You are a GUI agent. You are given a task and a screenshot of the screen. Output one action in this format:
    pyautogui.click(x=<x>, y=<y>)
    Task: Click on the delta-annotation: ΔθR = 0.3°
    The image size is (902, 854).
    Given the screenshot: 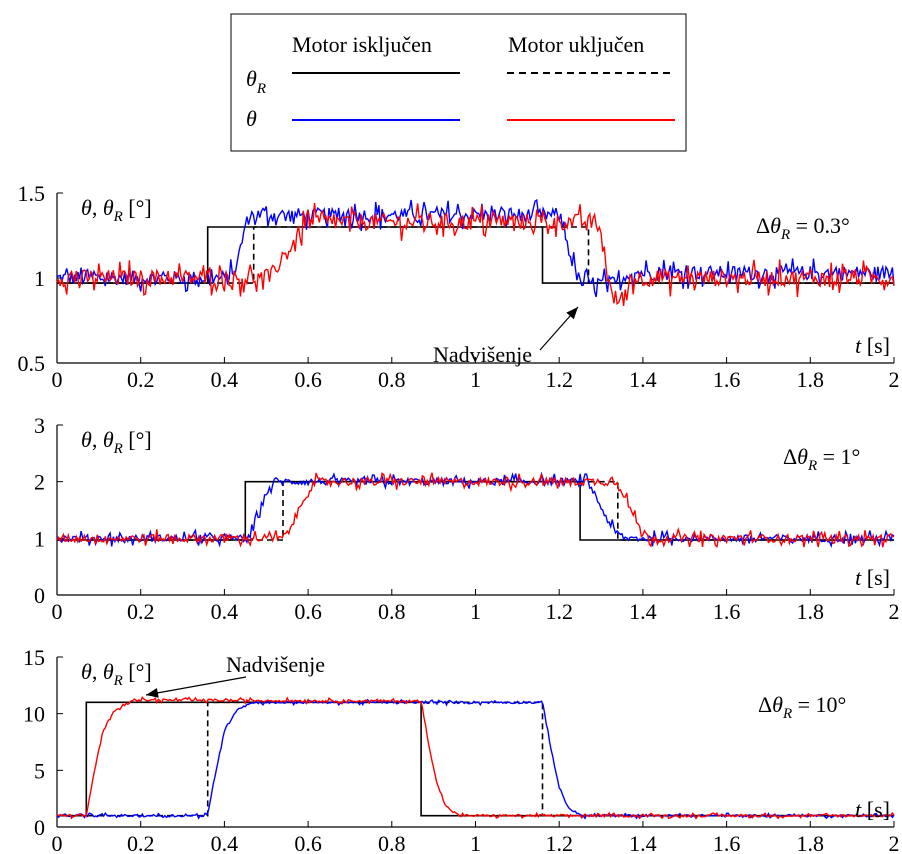 What is the action you would take?
    pyautogui.click(x=803, y=228)
    